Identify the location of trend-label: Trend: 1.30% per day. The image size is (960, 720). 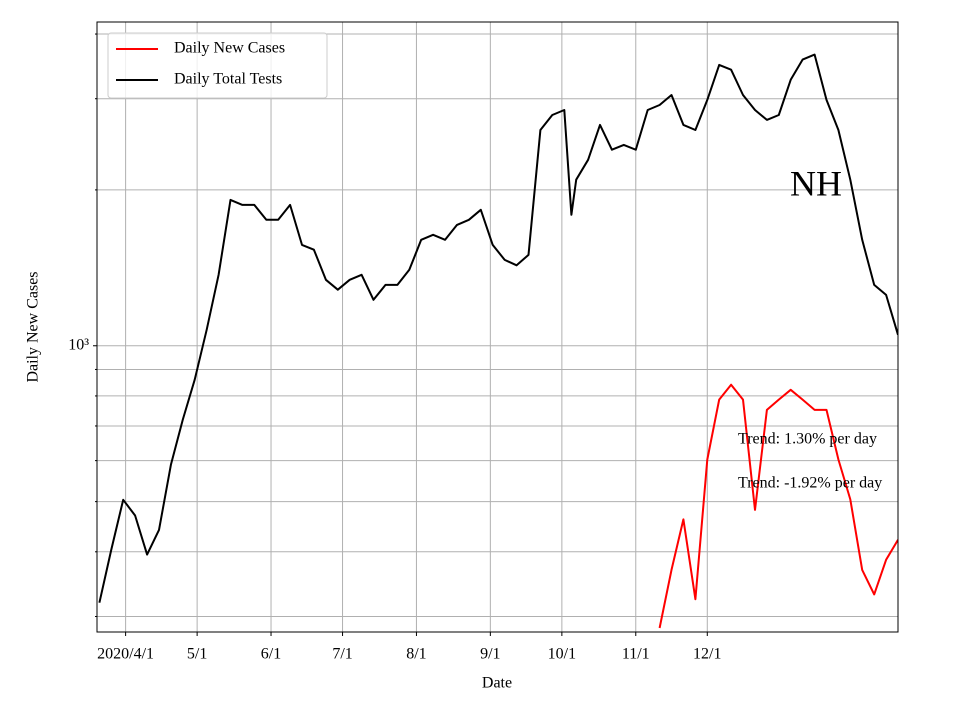
(807, 439).